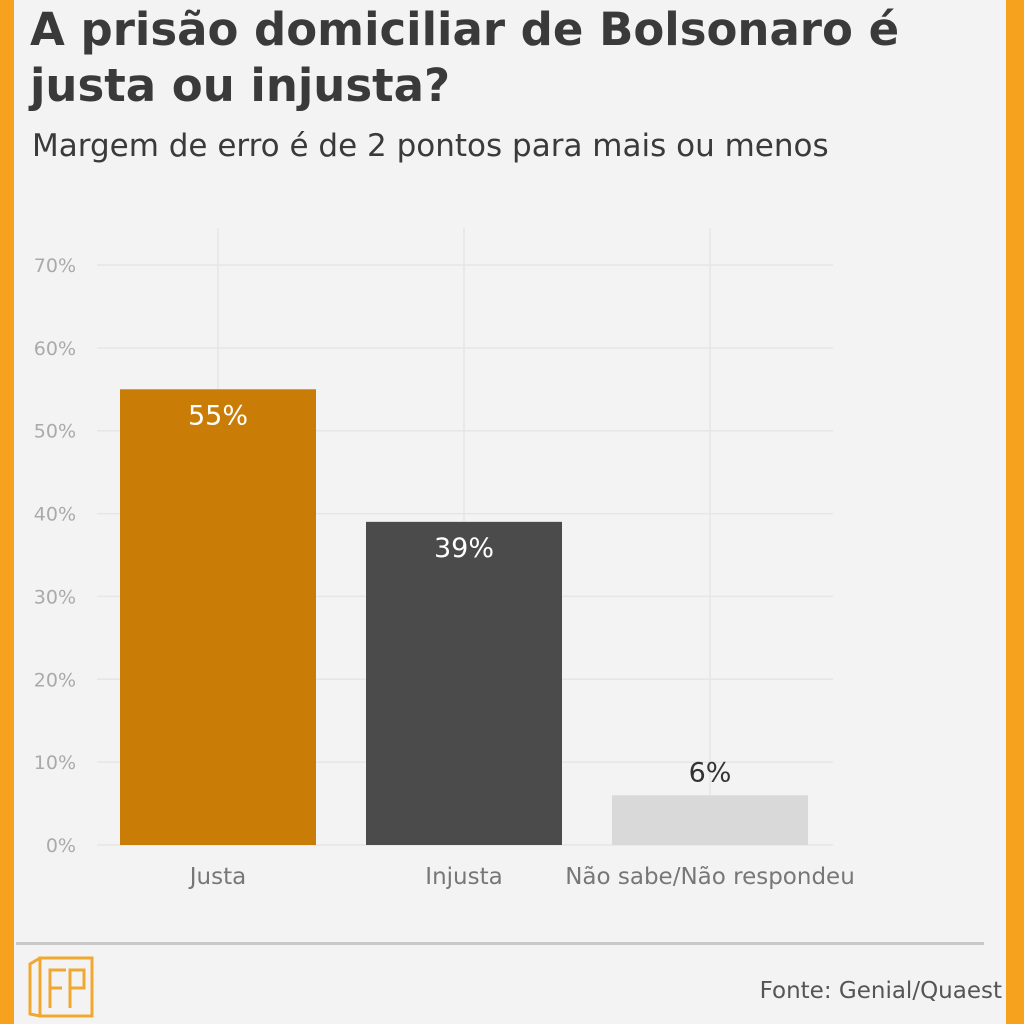  Describe the element at coordinates (217, 877) in the screenshot. I see `category-label-0: Justa` at that location.